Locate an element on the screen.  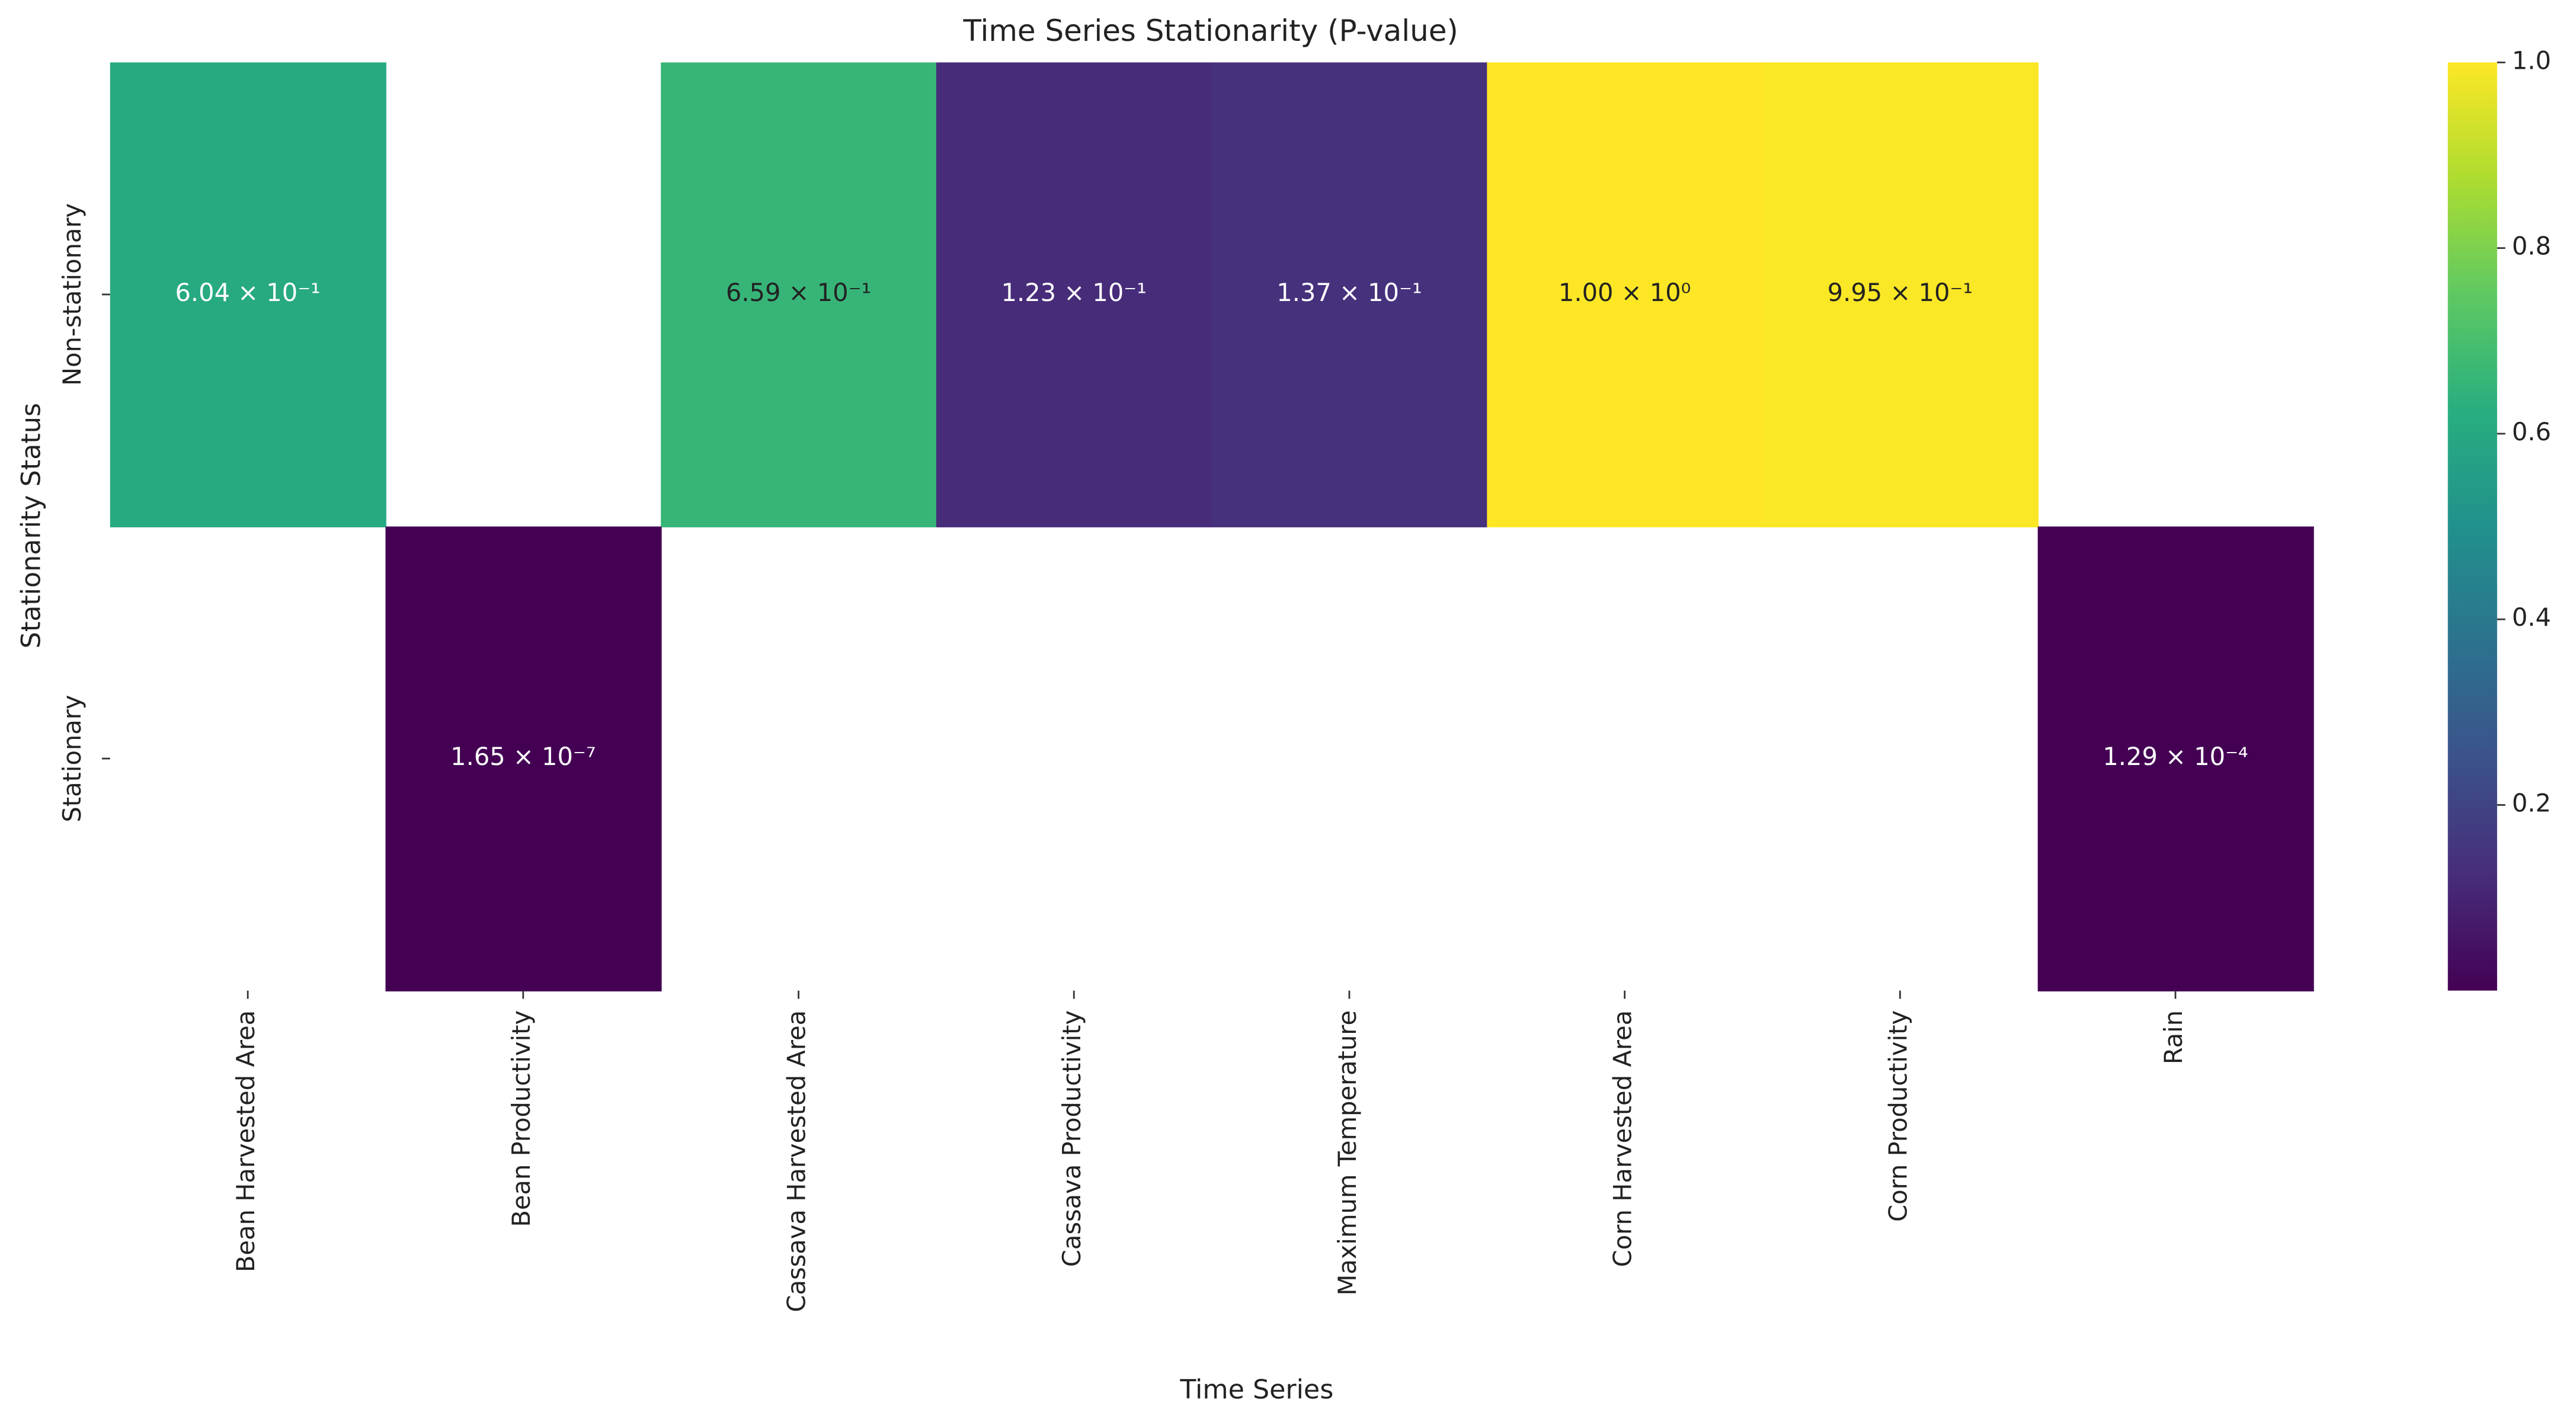
y-tick-label: Non-stationary is located at coordinates (72, 294).